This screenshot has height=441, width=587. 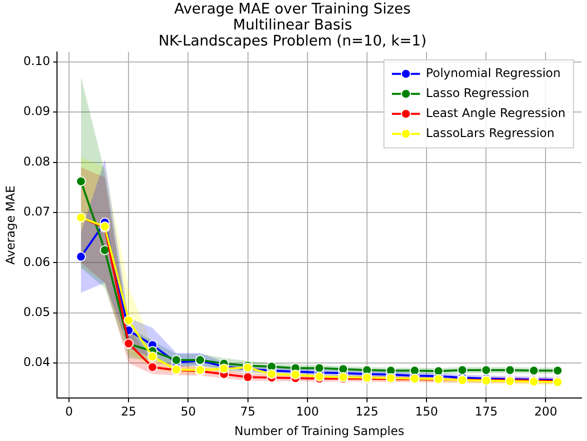 I want to click on legend-label: Polynomial Regression, so click(x=493, y=73).